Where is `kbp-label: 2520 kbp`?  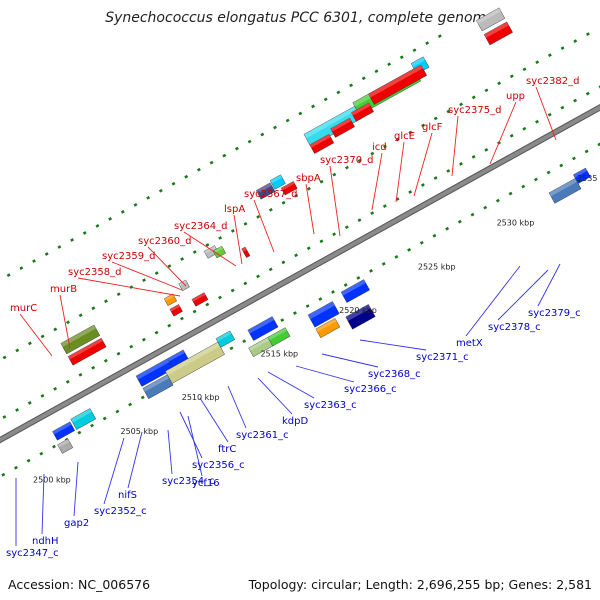 kbp-label: 2520 kbp is located at coordinates (358, 310).